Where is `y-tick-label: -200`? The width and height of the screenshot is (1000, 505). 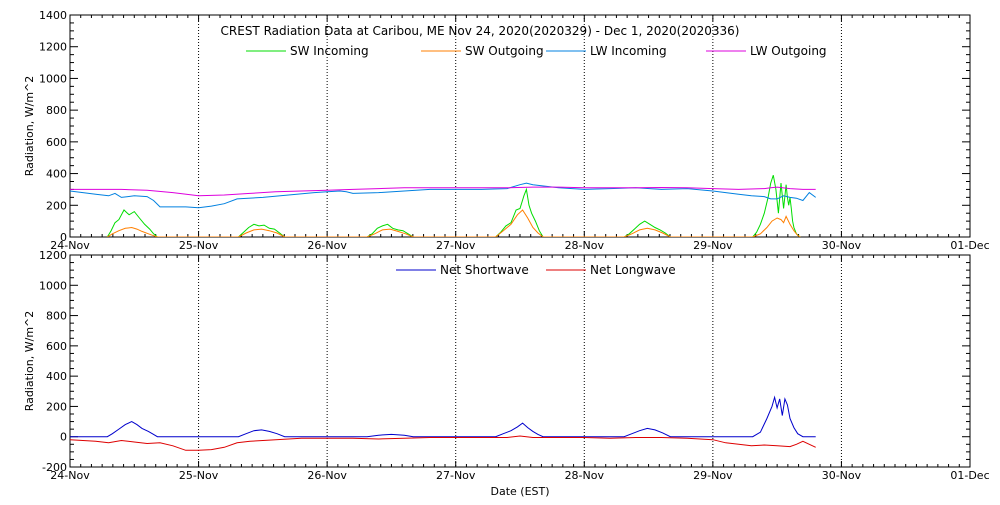 y-tick-label: -200 is located at coordinates (54, 467).